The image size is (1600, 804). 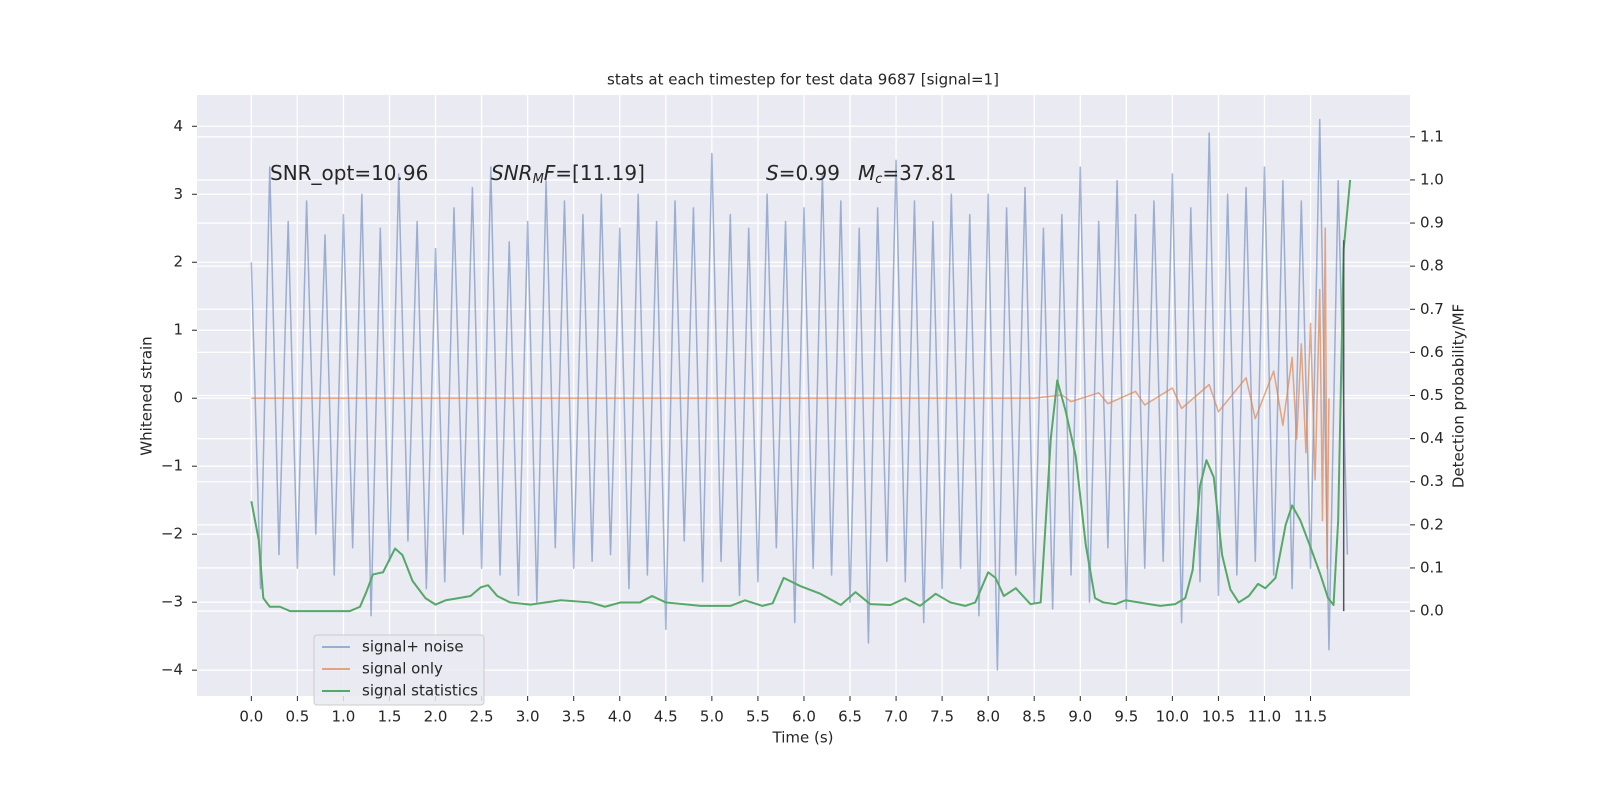 What do you see at coordinates (1432, 179) in the screenshot?
I see `y2-tick-label: 1.0` at bounding box center [1432, 179].